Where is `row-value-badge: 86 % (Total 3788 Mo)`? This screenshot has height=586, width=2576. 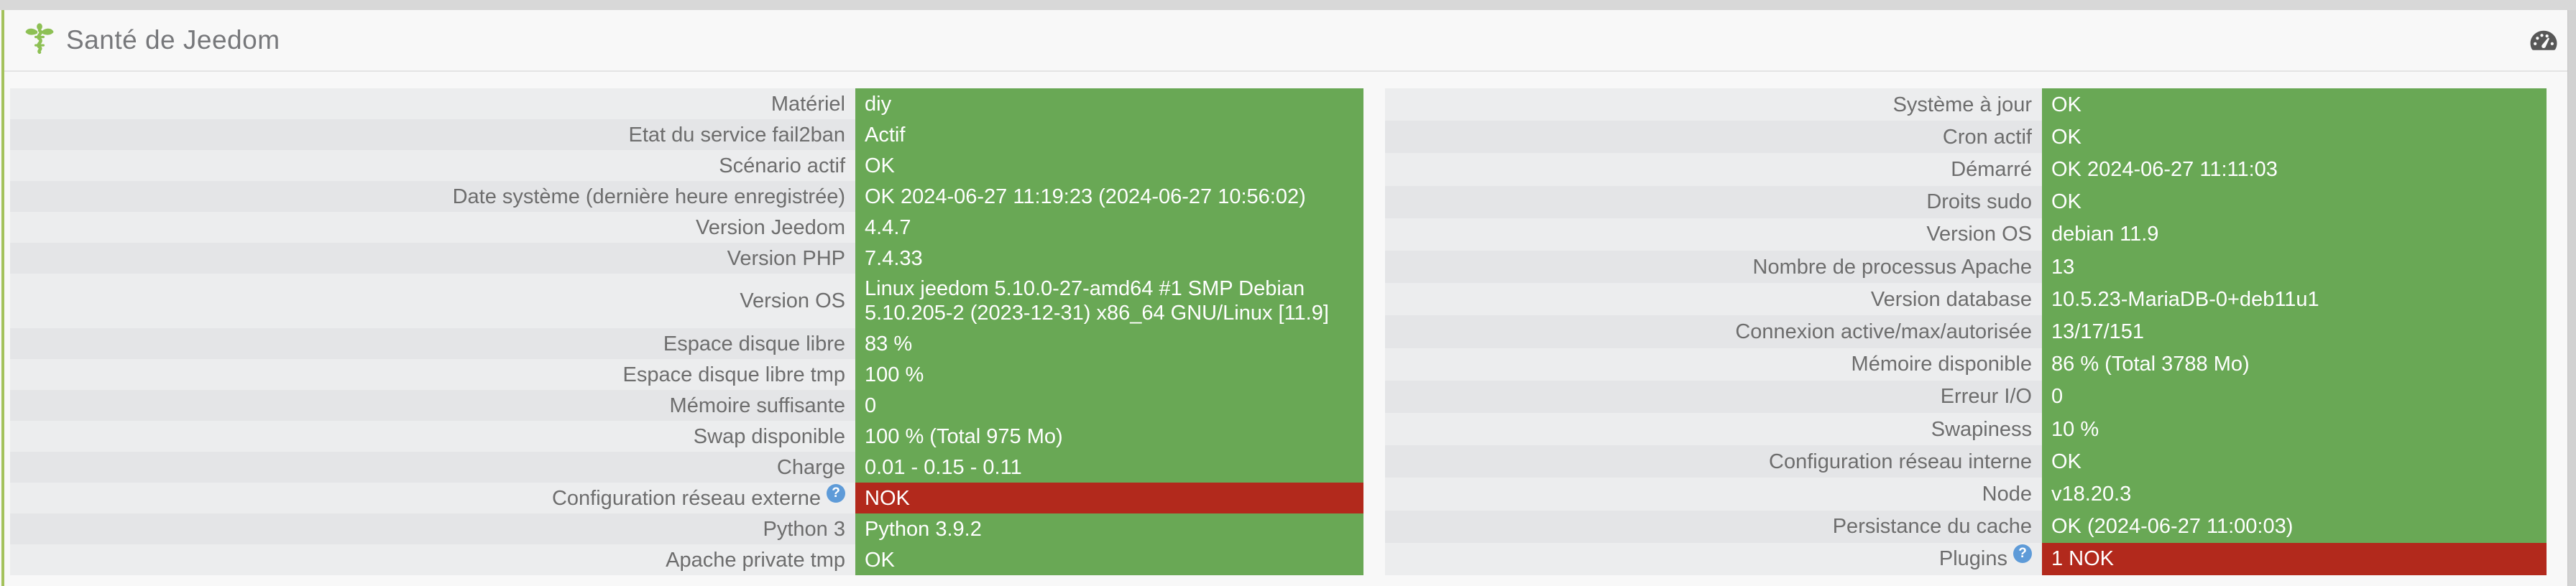
row-value-badge: 86 % (Total 3788 Mo) is located at coordinates (2294, 364).